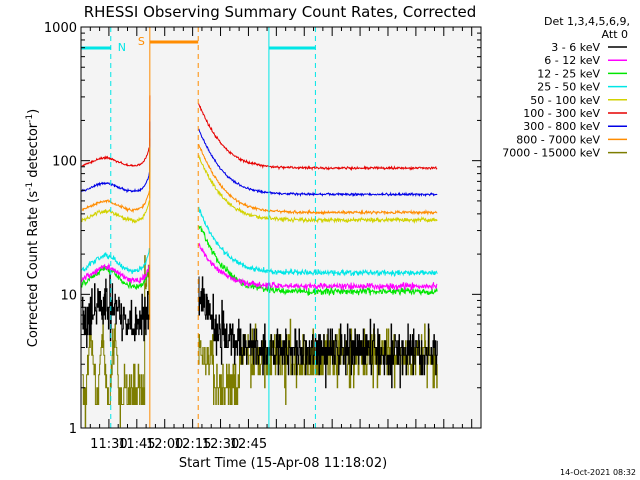 The width and height of the screenshot is (640, 480). Describe the element at coordinates (575, 47) in the screenshot. I see `legend-entry-1: 3 - 6 keV` at that location.